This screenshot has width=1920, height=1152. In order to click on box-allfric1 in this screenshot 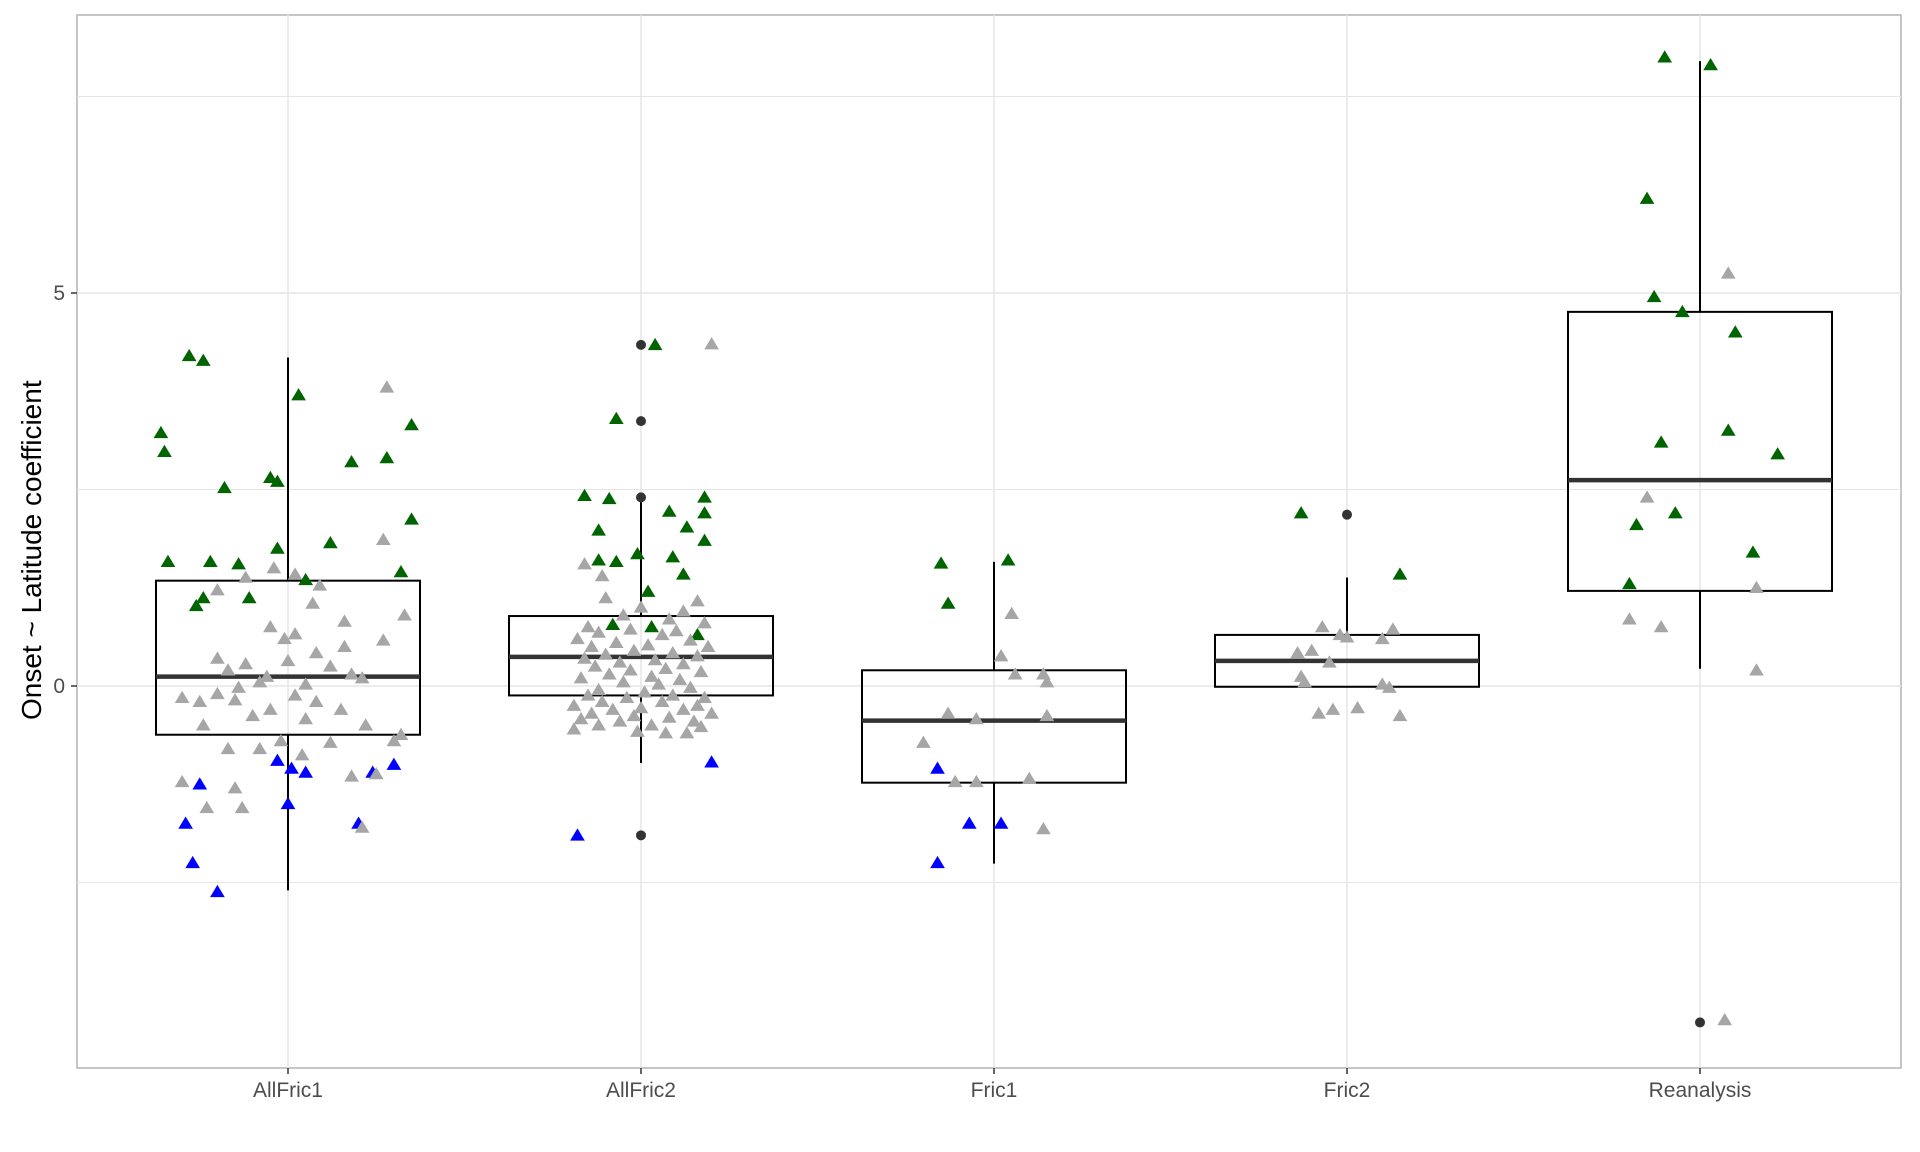, I will do `click(288, 624)`.